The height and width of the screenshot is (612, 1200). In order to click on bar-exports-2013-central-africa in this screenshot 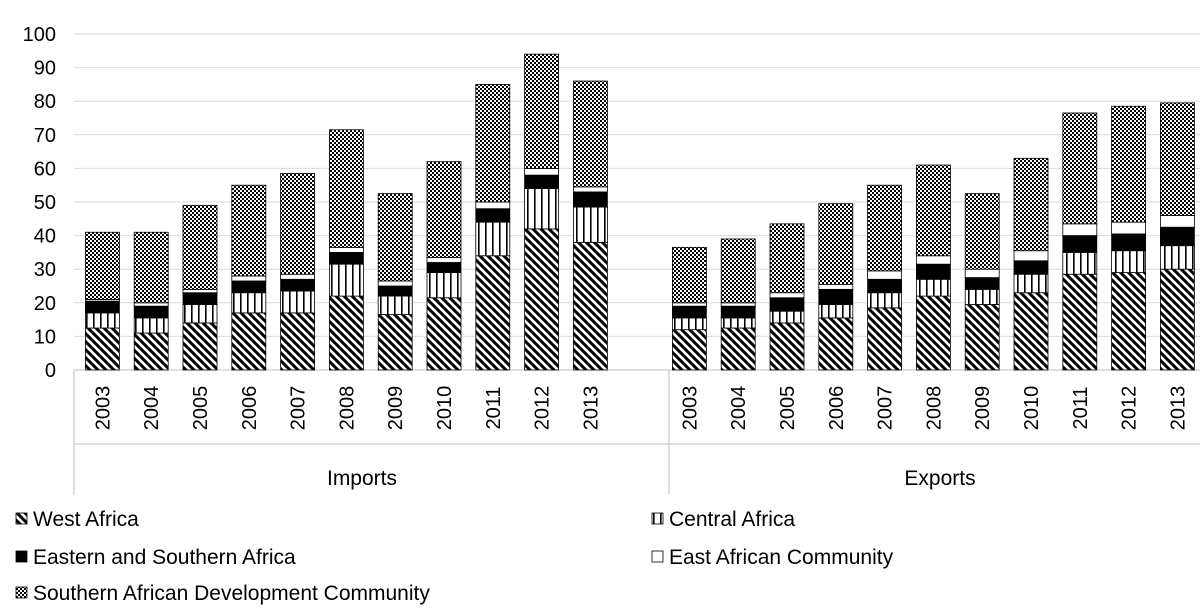, I will do `click(1177, 257)`.